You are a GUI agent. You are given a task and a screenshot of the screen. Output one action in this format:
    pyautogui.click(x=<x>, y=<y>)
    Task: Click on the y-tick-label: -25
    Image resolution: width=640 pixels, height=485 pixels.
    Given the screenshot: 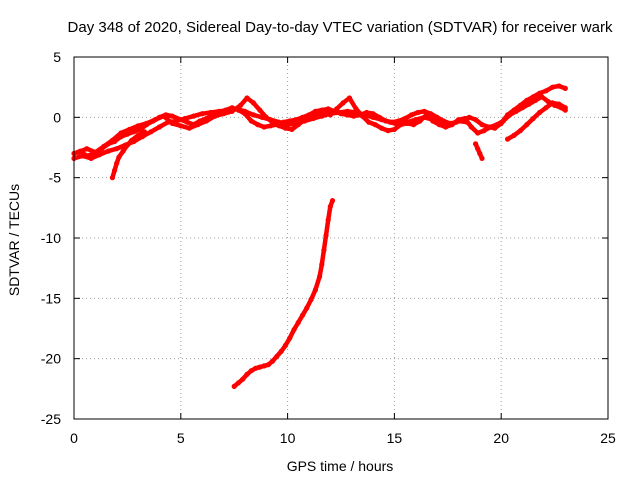 What is the action you would take?
    pyautogui.click(x=51, y=419)
    